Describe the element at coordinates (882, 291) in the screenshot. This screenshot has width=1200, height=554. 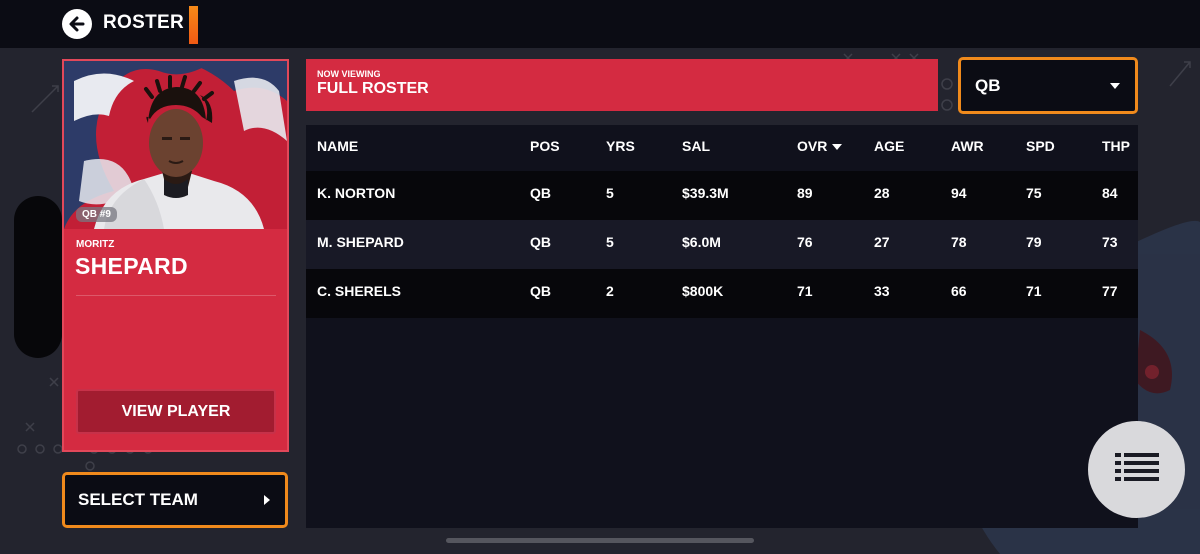
I see `cell-age: 33` at that location.